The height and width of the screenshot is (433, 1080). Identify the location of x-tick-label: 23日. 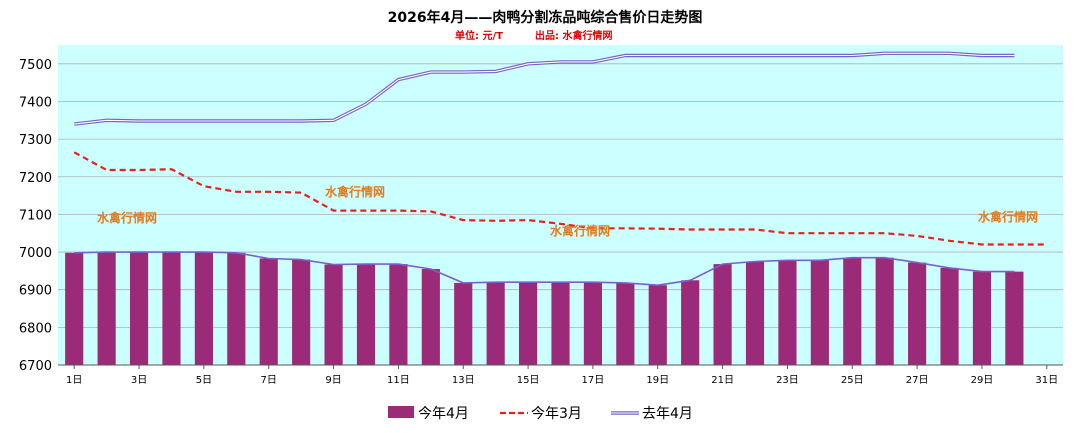
(787, 380).